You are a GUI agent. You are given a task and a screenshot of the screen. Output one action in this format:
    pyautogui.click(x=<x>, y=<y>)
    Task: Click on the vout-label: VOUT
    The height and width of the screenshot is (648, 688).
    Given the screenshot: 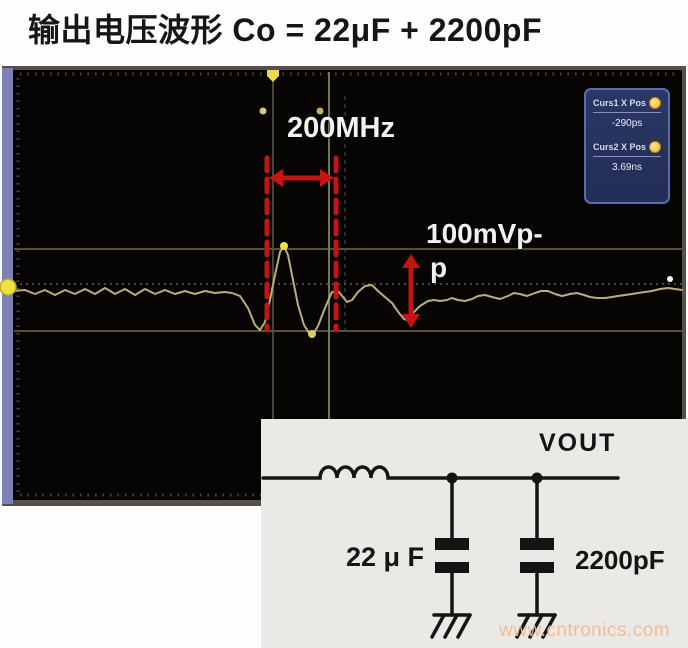 What is the action you would take?
    pyautogui.click(x=578, y=443)
    